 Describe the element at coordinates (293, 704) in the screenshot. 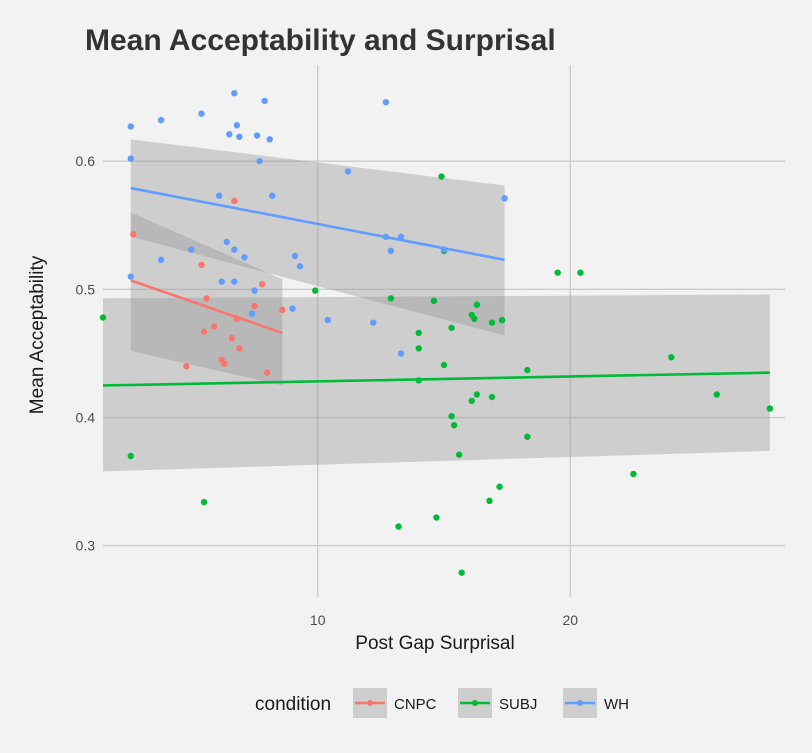

I see `legend-title: condition` at that location.